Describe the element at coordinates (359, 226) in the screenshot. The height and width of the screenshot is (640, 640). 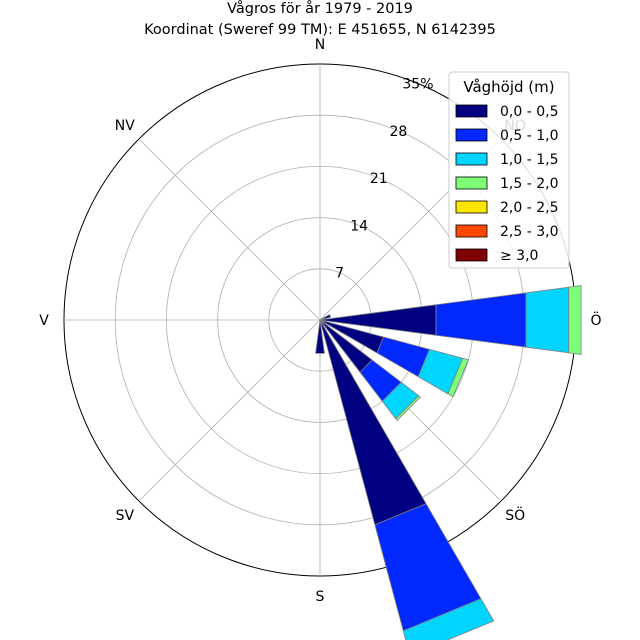
I see `radial-tick-label: 14` at that location.